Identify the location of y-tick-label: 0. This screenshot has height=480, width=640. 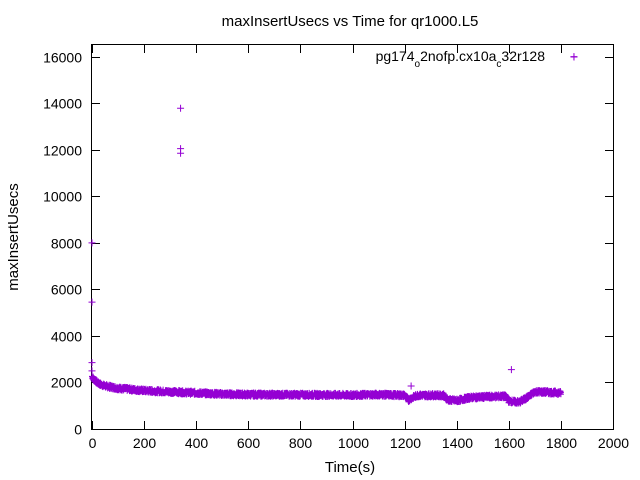
(78, 430).